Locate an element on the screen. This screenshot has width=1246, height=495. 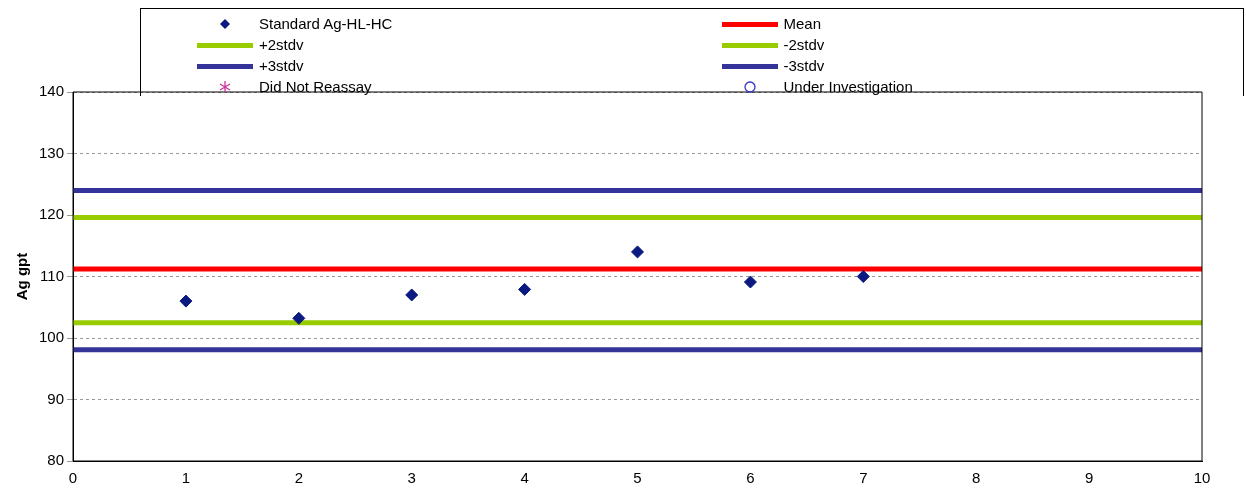
y-tick-label: 80 is located at coordinates (56, 460).